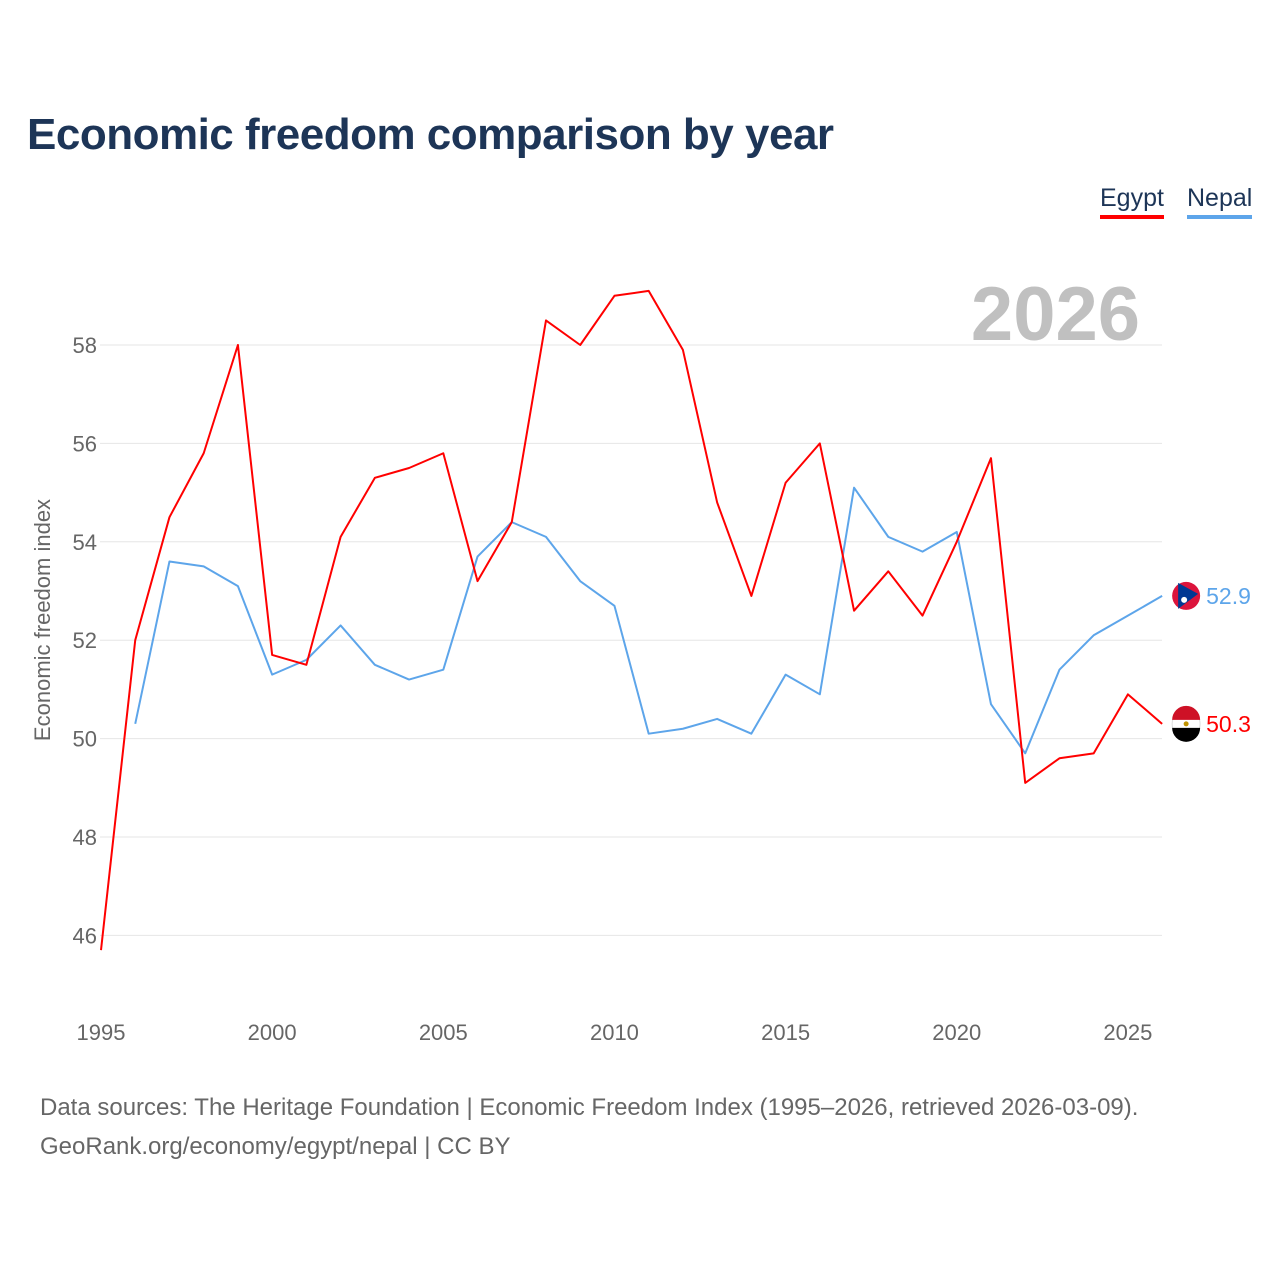  Describe the element at coordinates (85, 935) in the screenshot. I see `y-tick-label: 46` at that location.